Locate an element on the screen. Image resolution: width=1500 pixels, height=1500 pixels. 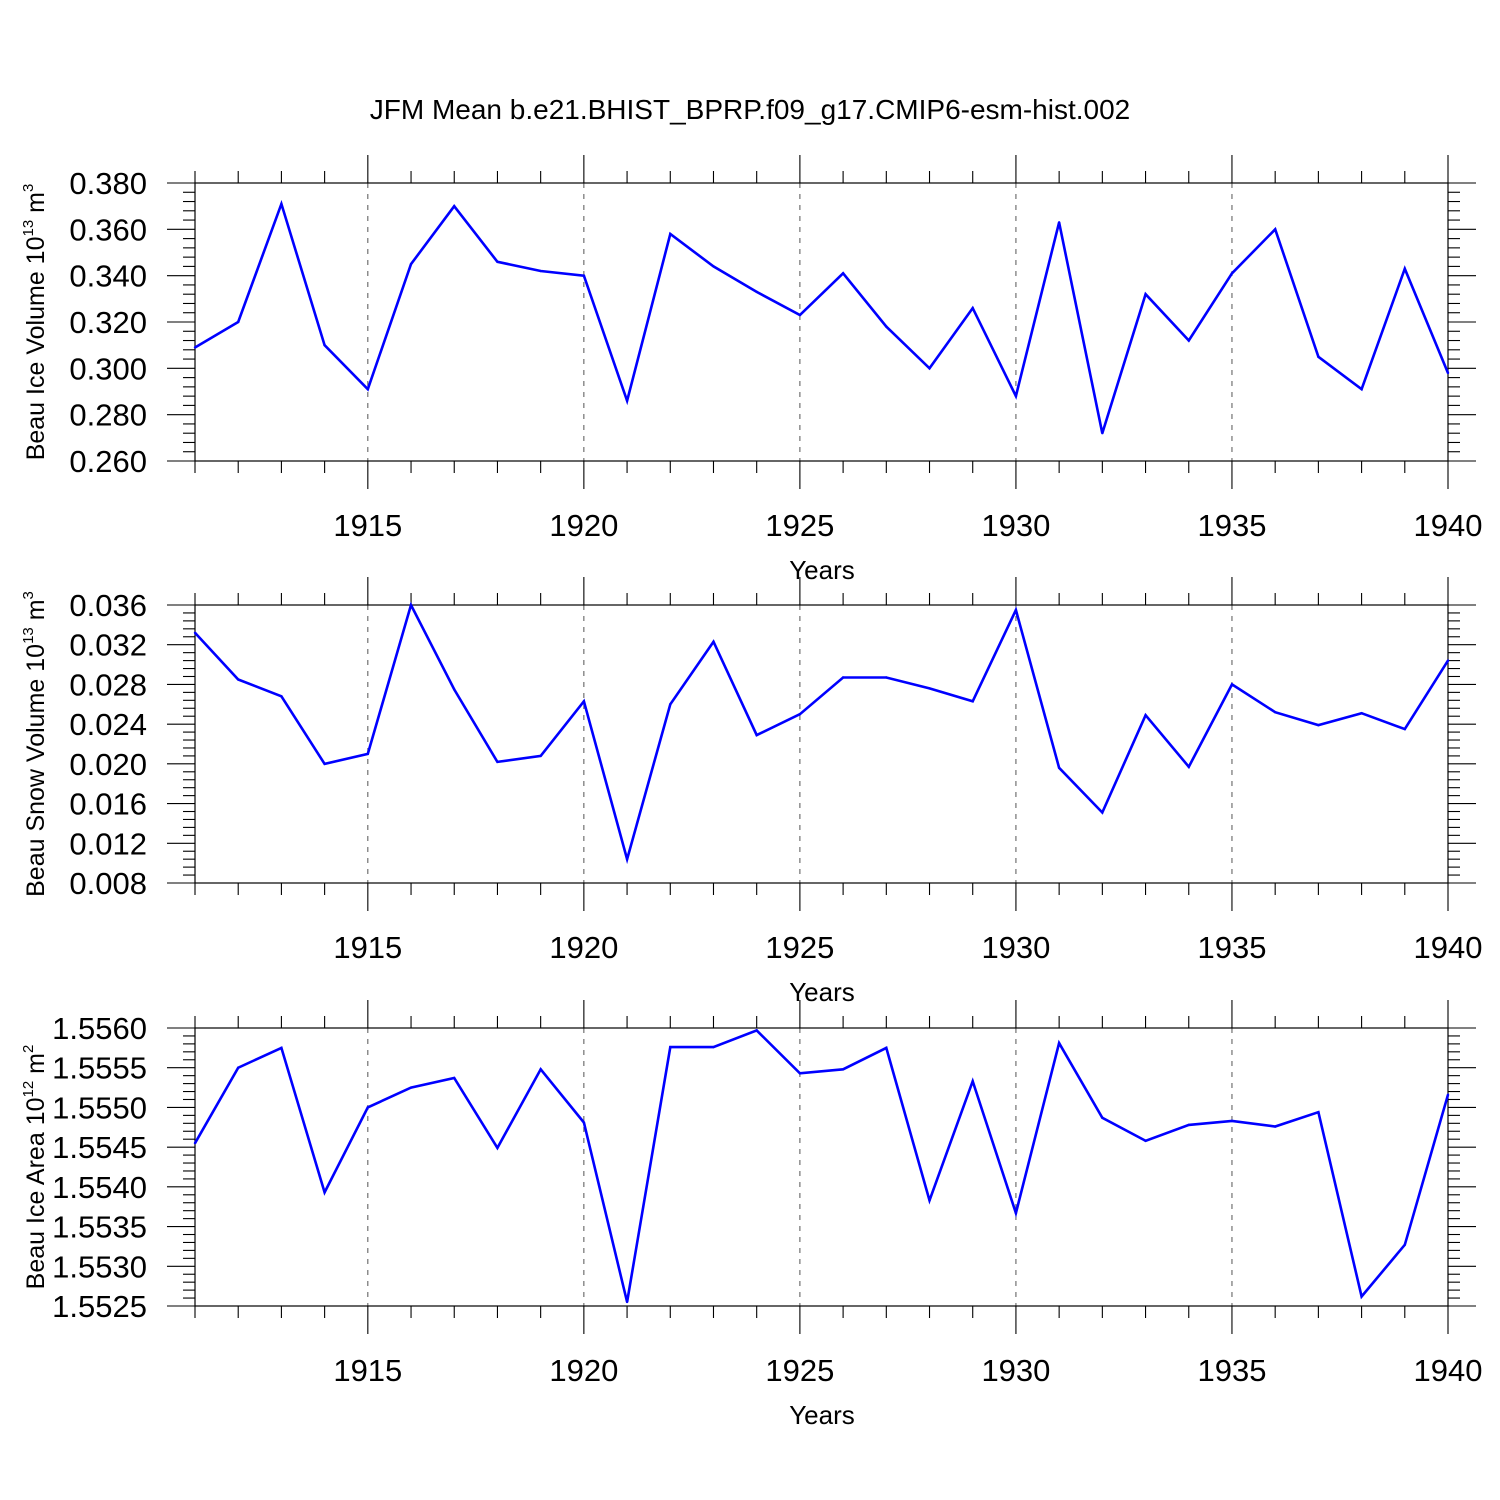
y-tick-label: 0.032 is located at coordinates (108, 645).